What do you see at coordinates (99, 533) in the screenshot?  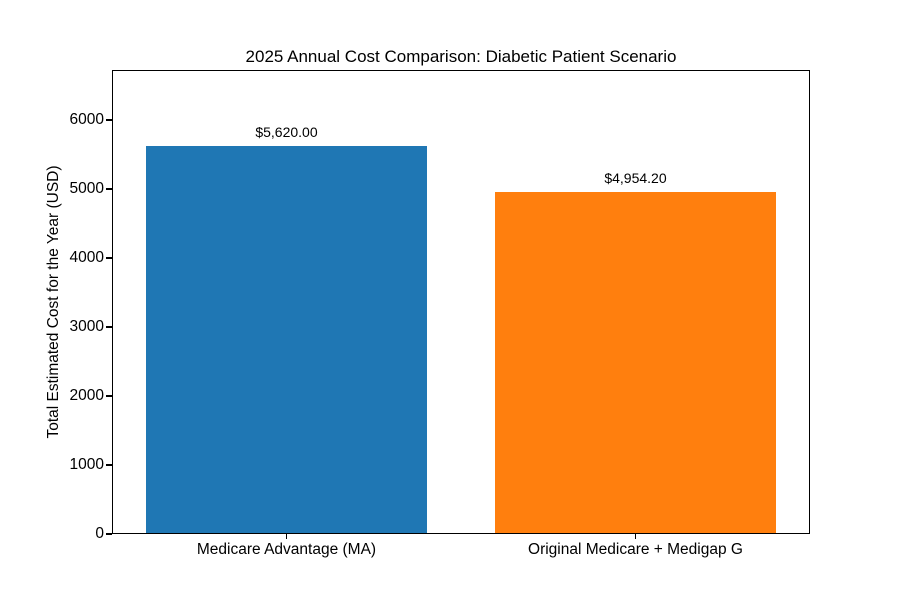 I see `y-tick-label: 0` at bounding box center [99, 533].